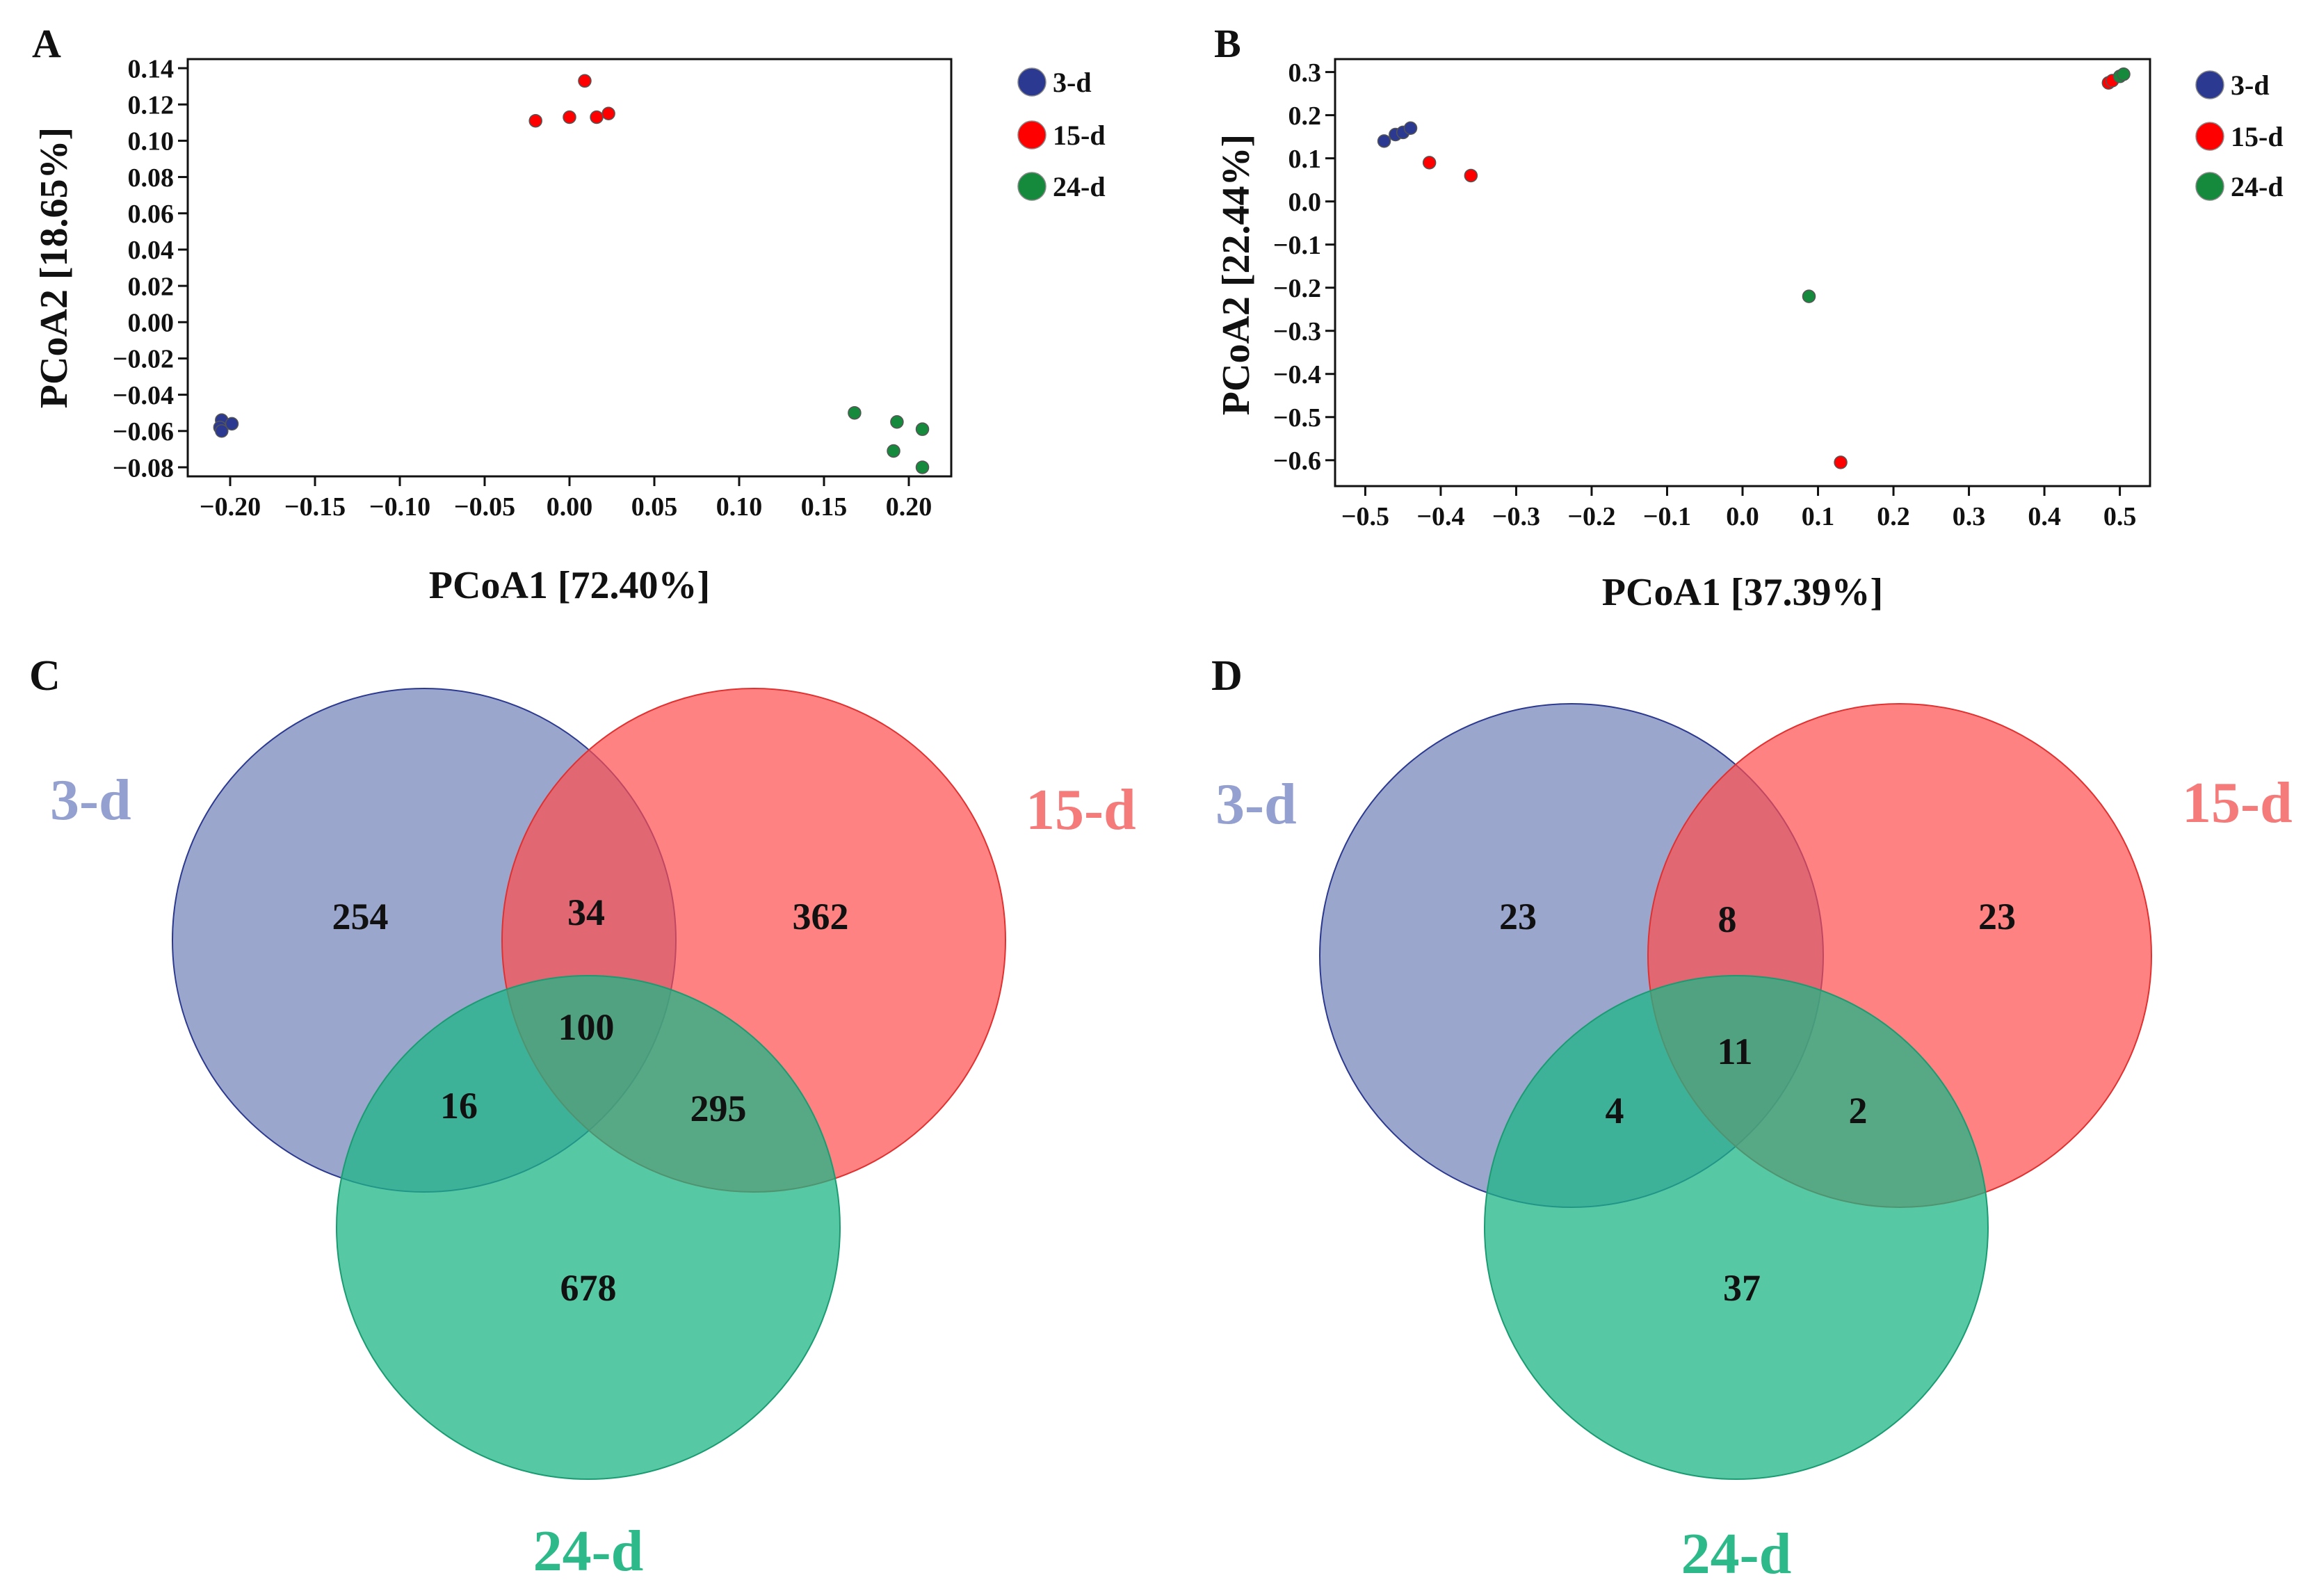 This screenshot has width=2319, height=1596. What do you see at coordinates (1997, 916) in the screenshot?
I see `venn-count-15d-only: 23` at bounding box center [1997, 916].